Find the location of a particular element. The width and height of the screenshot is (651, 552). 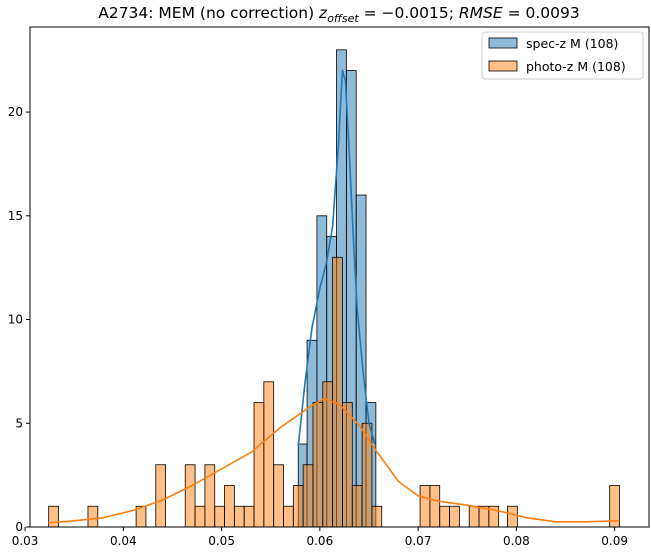

x-tick-label: 0.09 is located at coordinates (614, 541).